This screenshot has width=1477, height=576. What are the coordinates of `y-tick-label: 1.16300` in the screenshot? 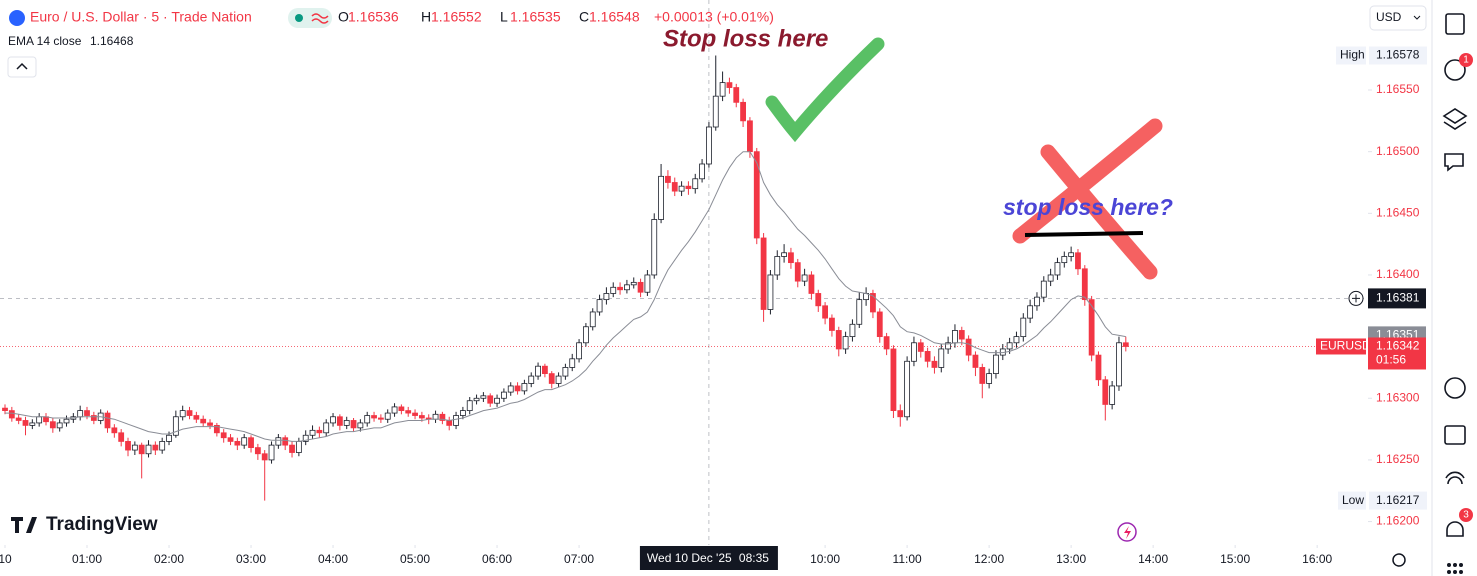 It's located at (1398, 397).